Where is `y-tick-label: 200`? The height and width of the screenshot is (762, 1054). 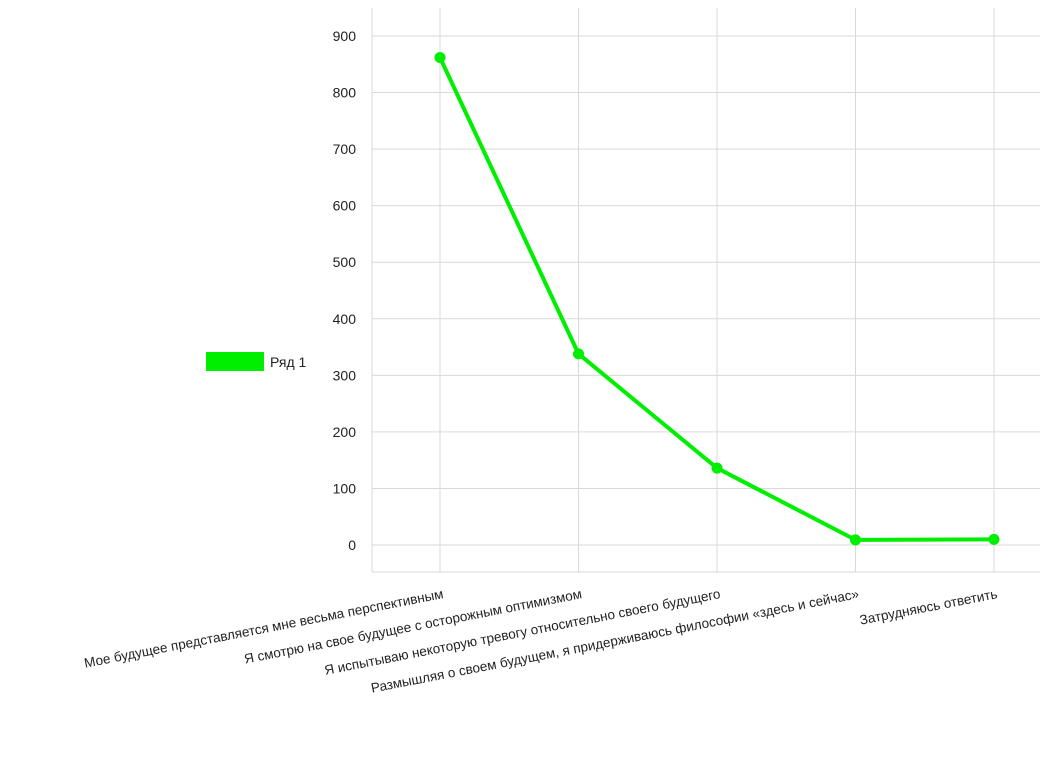 y-tick-label: 200 is located at coordinates (345, 432).